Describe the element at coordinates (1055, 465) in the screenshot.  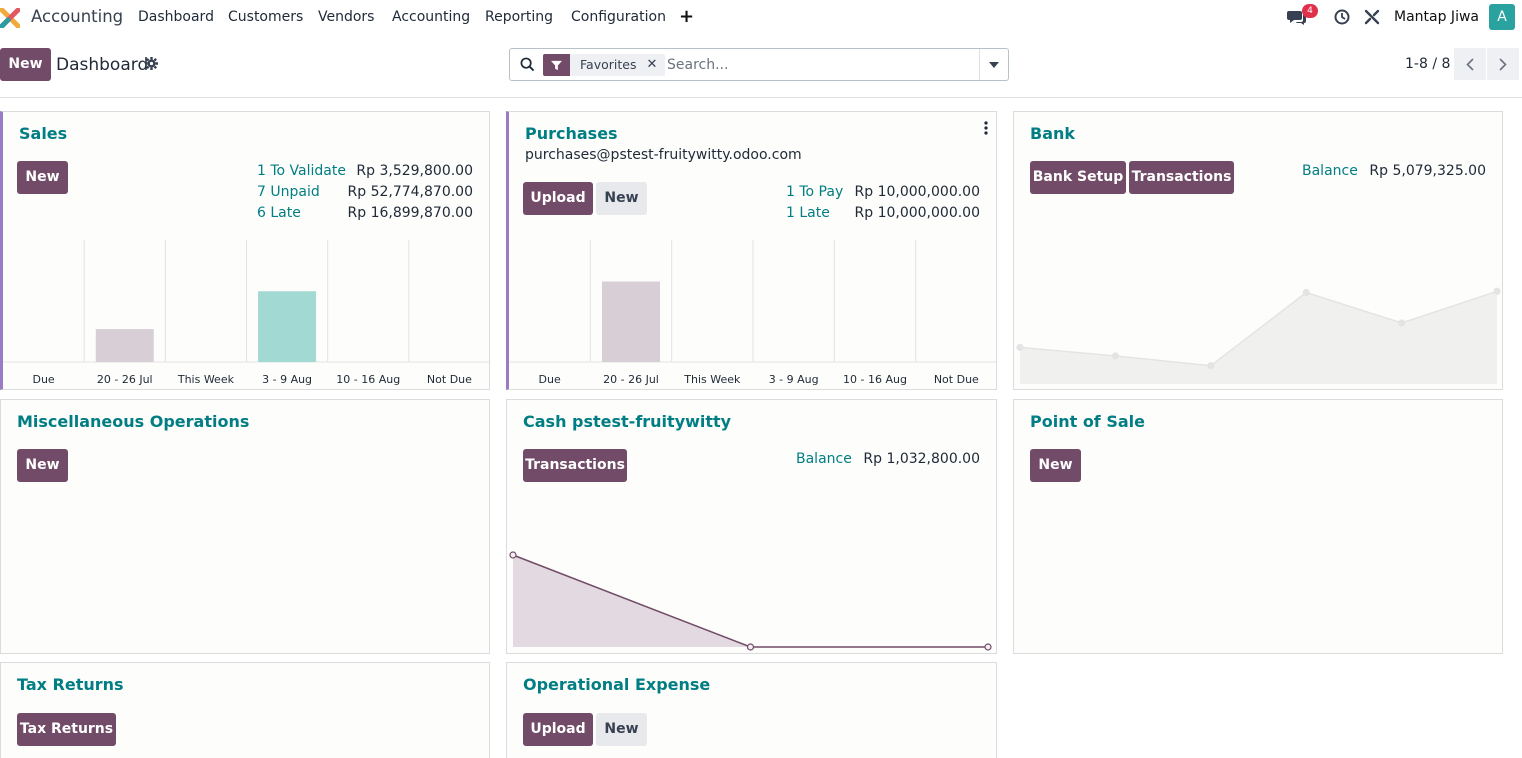
I see `pos-new-button: New` at that location.